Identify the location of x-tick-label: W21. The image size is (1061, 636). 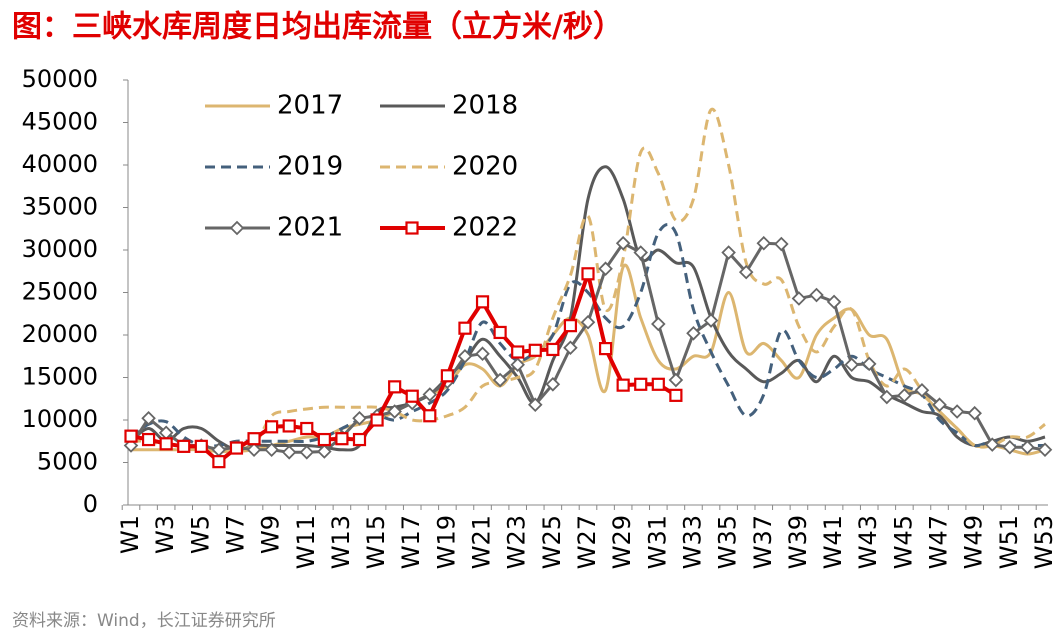
(482, 542).